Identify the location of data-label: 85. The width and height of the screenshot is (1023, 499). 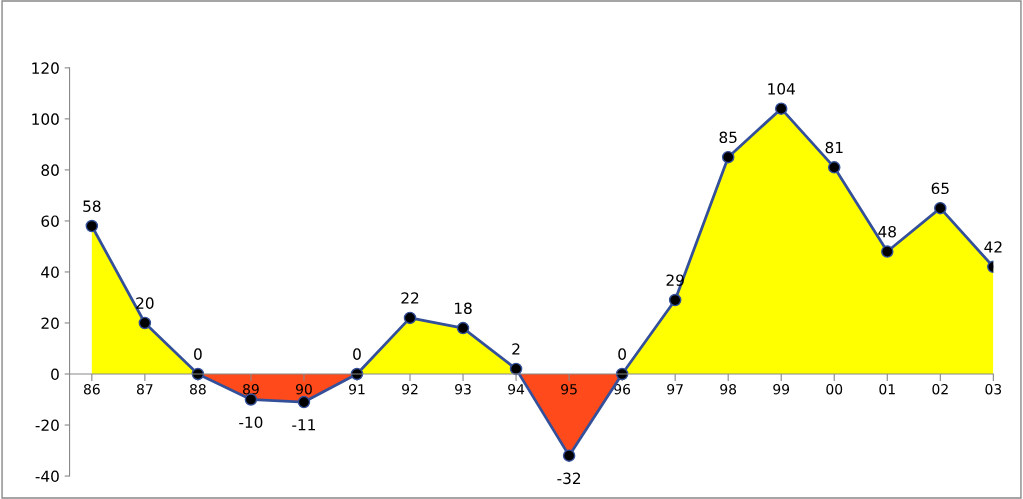
(728, 137).